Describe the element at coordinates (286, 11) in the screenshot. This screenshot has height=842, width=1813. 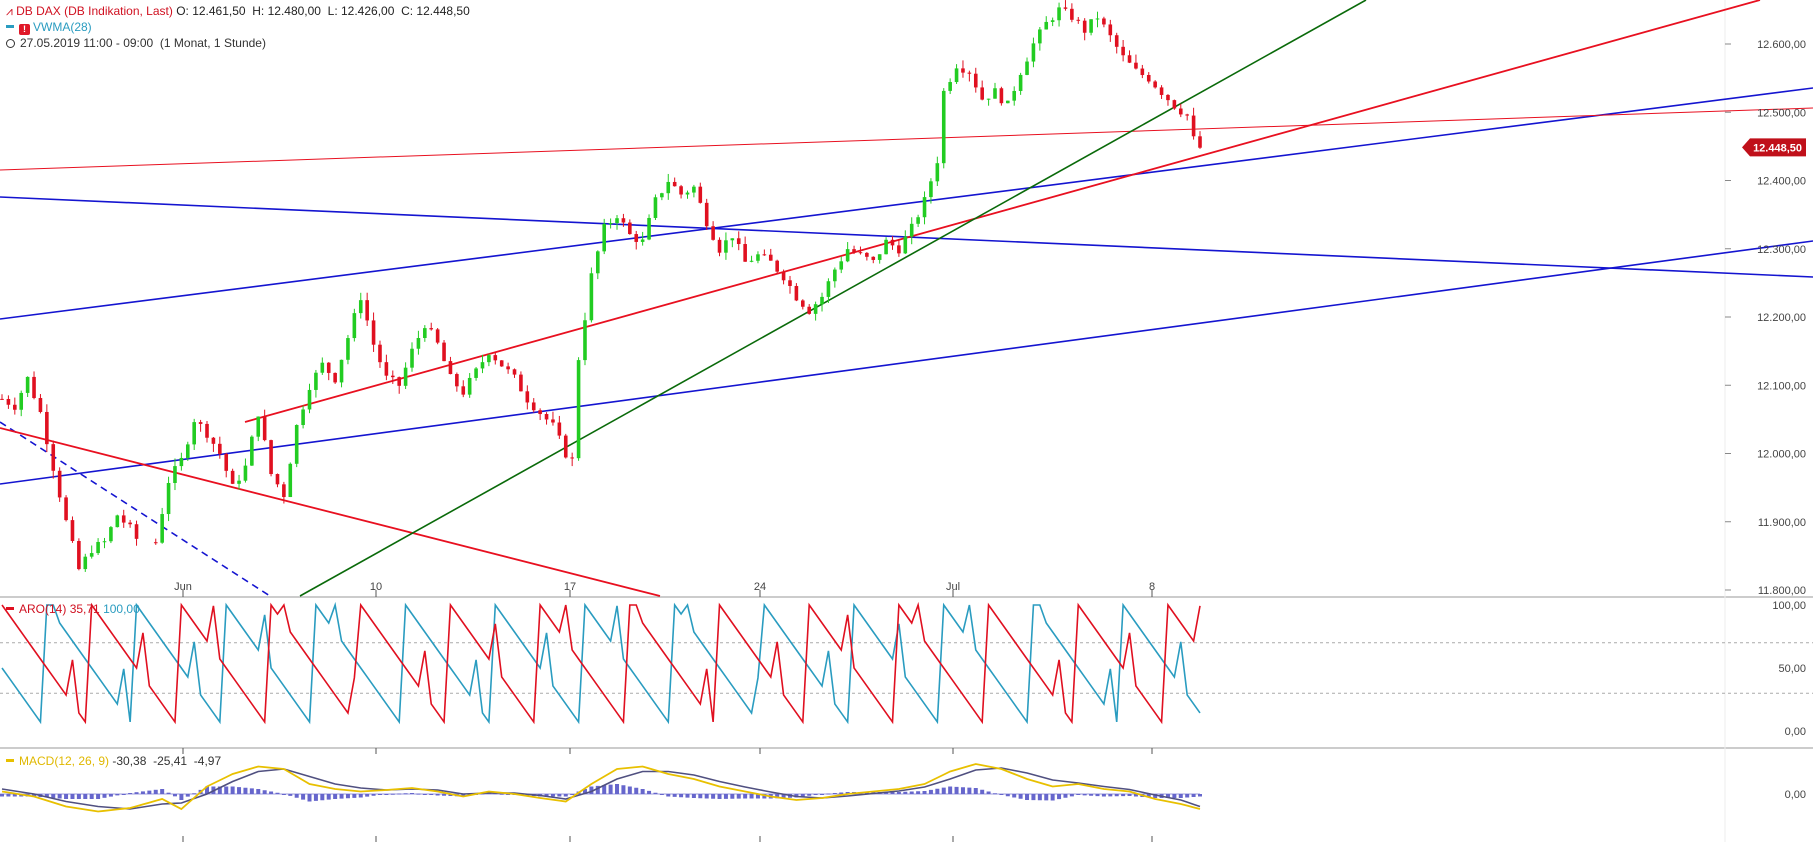
I see `ohlc-high: H: 12.480,00` at that location.